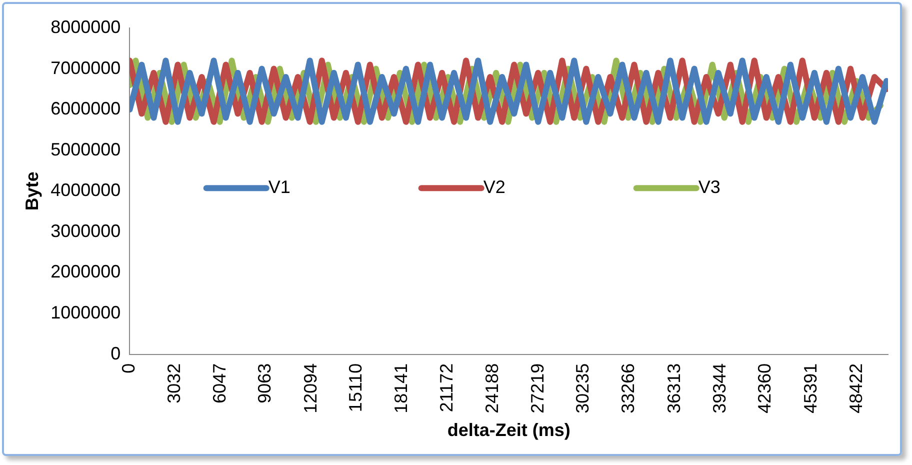 The width and height of the screenshot is (912, 465). Describe the element at coordinates (494, 187) in the screenshot. I see `legend-label: V2` at that location.